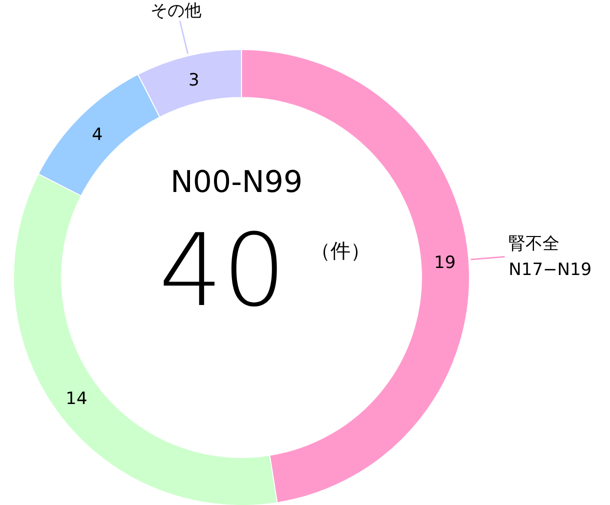 This screenshot has width=610, height=505. Describe the element at coordinates (222, 270) in the screenshot. I see `text: 40` at that location.